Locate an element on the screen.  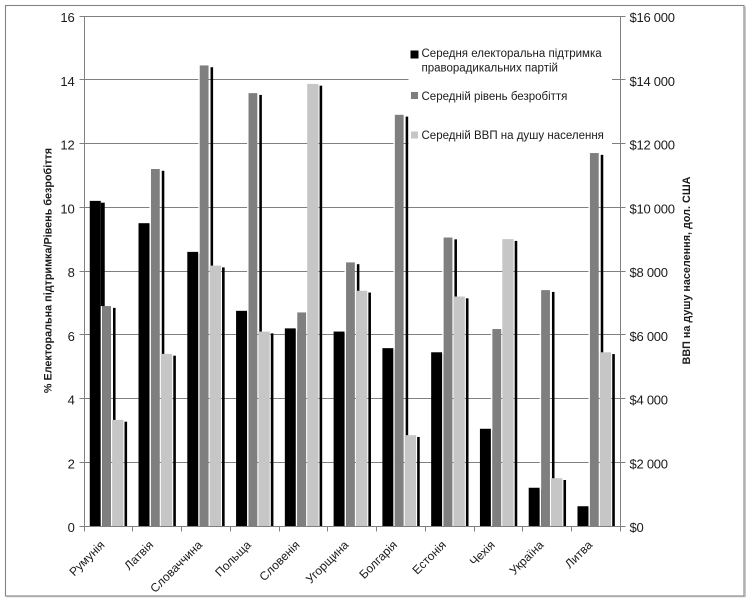
svg-text: 10 is located at coordinates (67, 208).